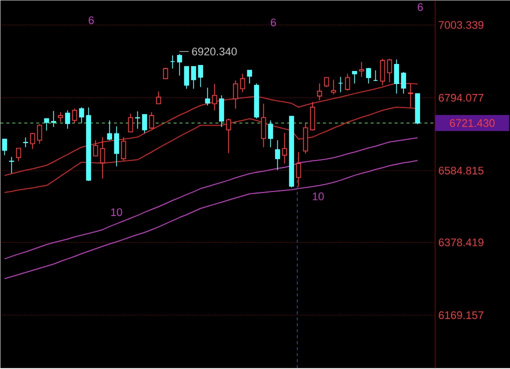 Image resolution: width=510 pixels, height=369 pixels. I want to click on annotation: 6920.340, so click(214, 52).